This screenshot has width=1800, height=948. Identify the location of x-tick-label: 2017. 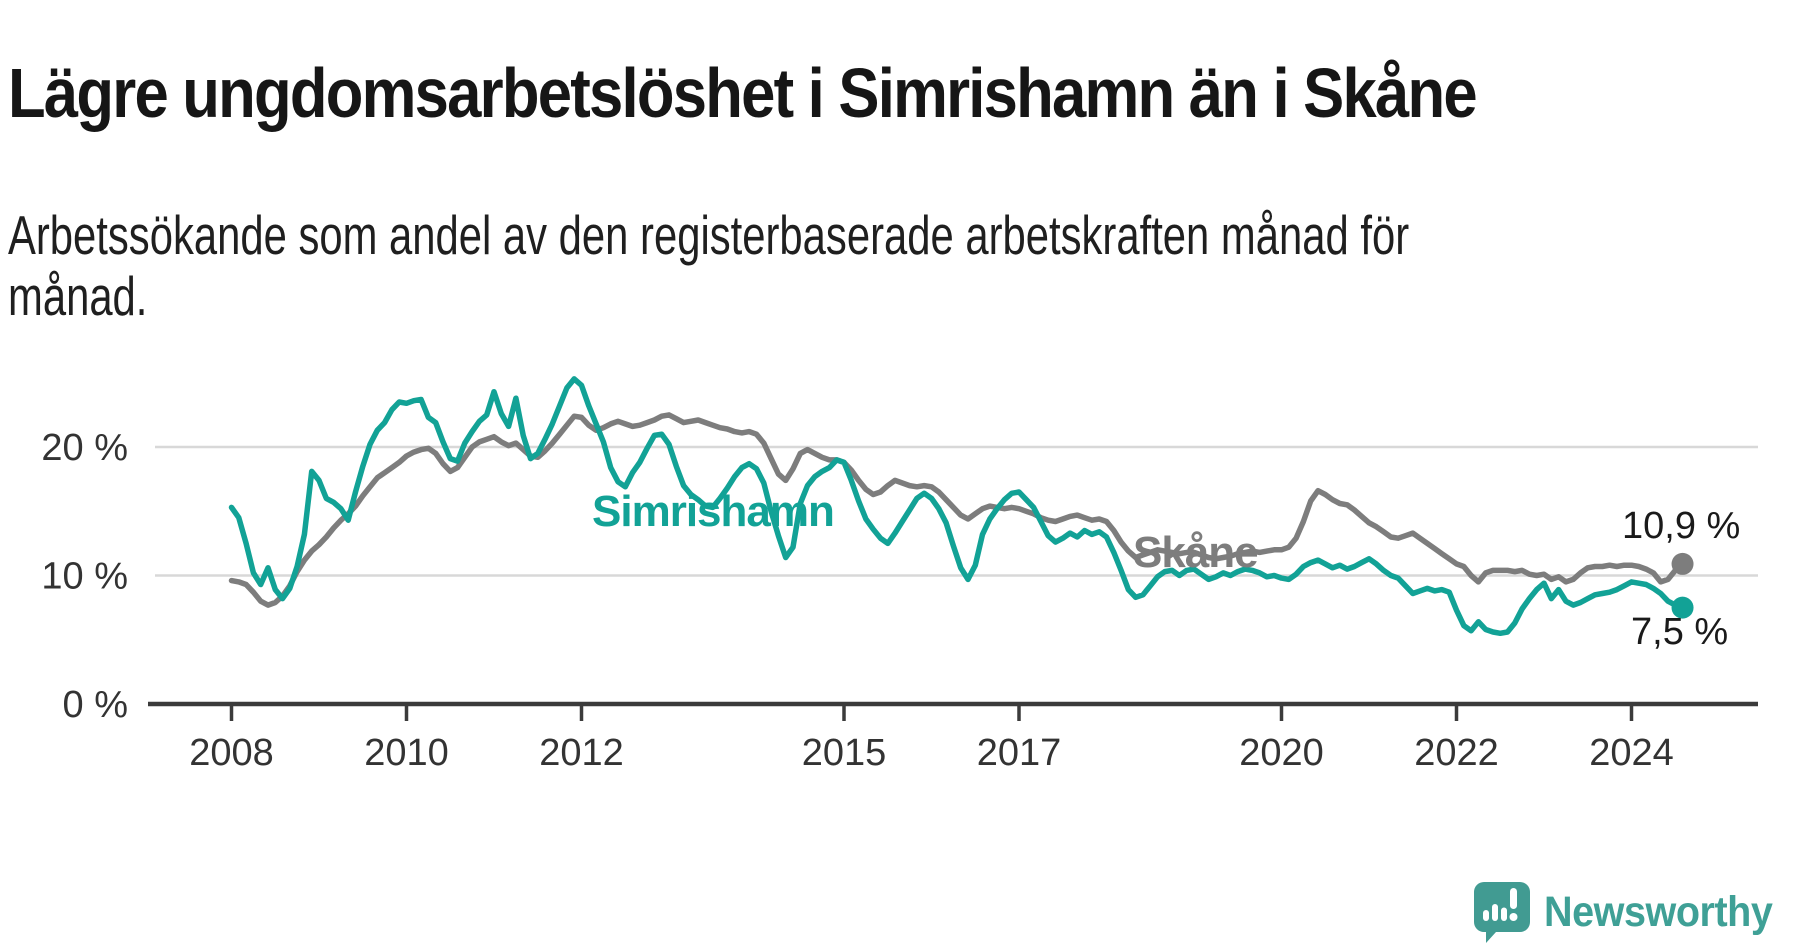
(1019, 753).